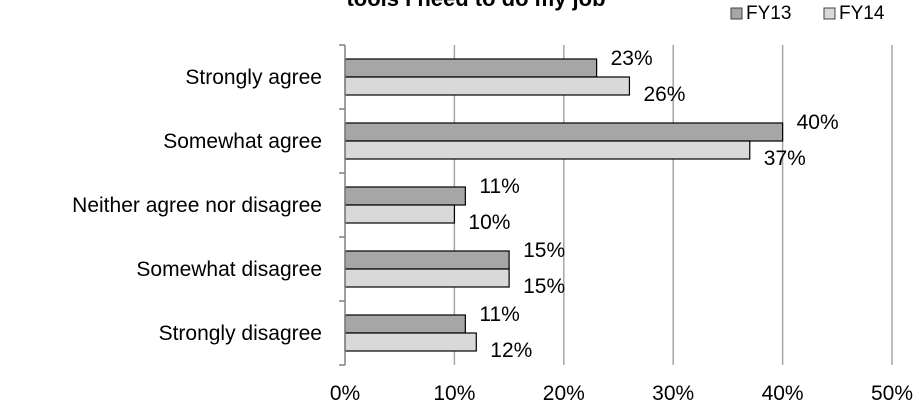  I want to click on data-label-fy14: 37%, so click(785, 158).